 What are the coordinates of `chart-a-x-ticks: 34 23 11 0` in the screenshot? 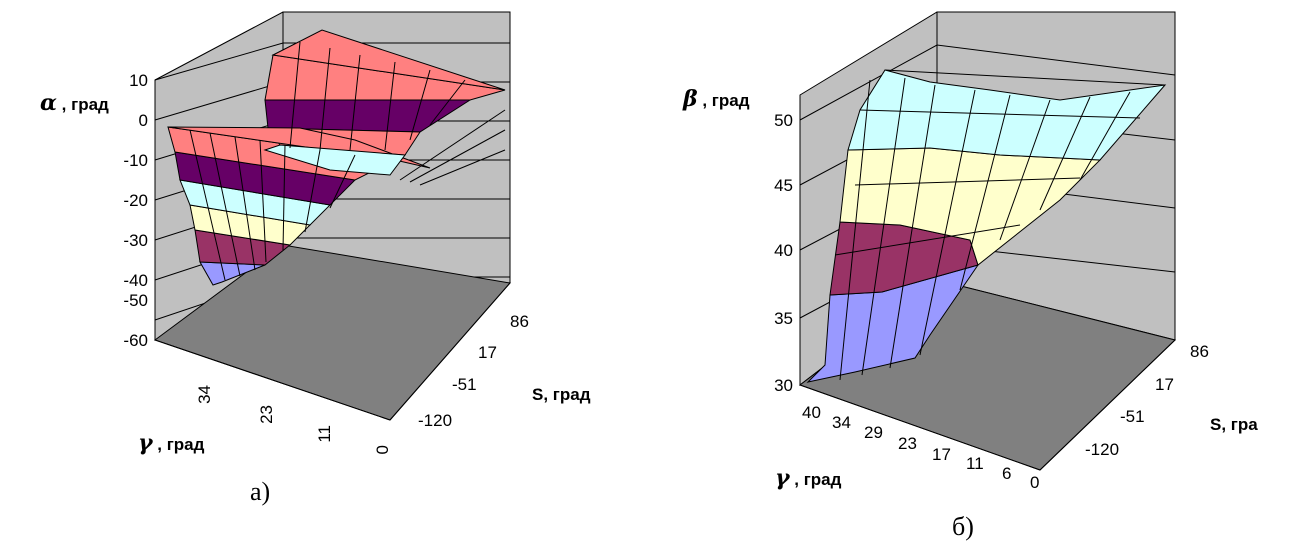 It's located at (293, 419).